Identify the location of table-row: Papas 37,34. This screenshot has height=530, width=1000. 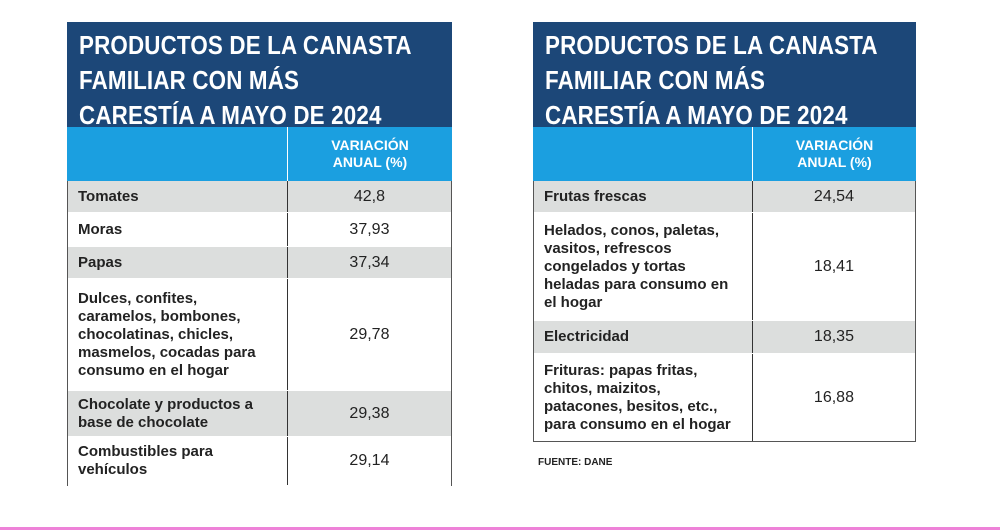
(259, 263).